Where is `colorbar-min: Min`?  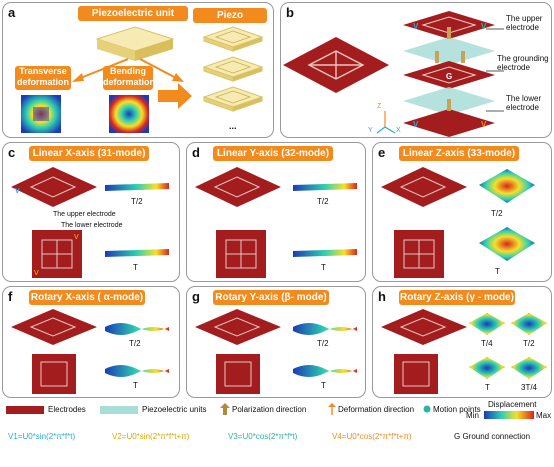 colorbar-min: Min is located at coordinates (472, 415).